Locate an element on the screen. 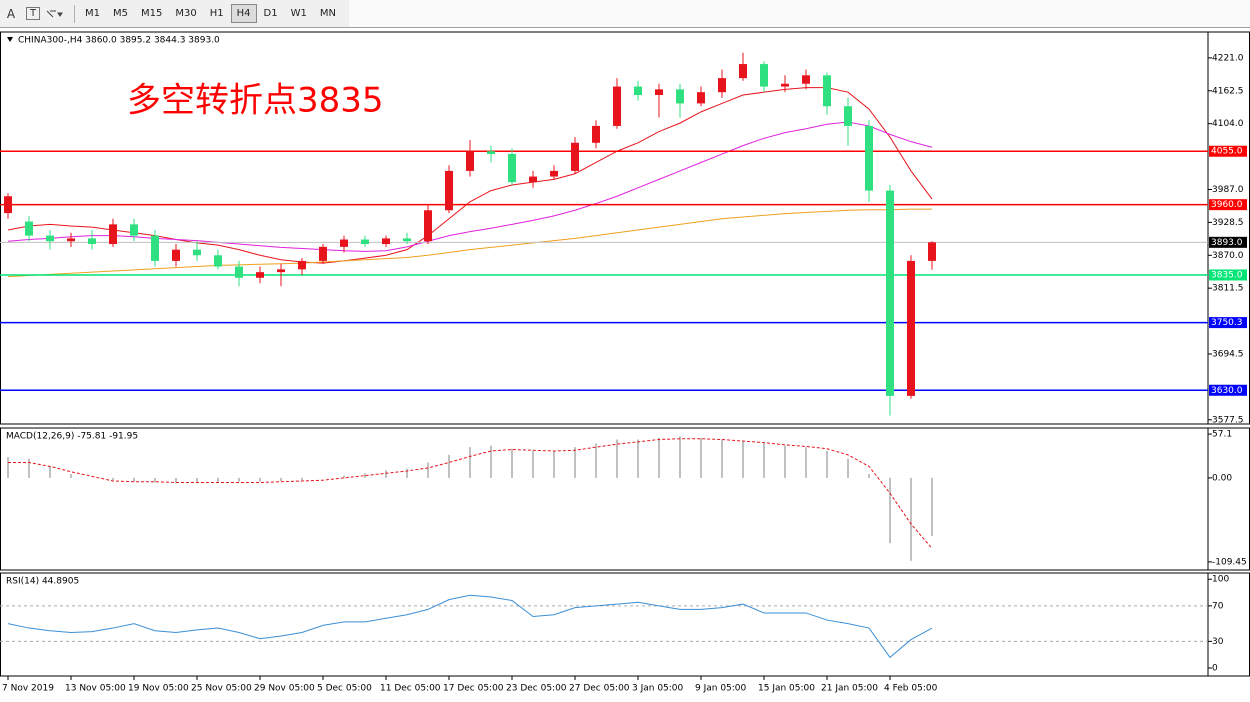 Image resolution: width=1250 pixels, height=702 pixels. text-tool: A is located at coordinates (11, 13).